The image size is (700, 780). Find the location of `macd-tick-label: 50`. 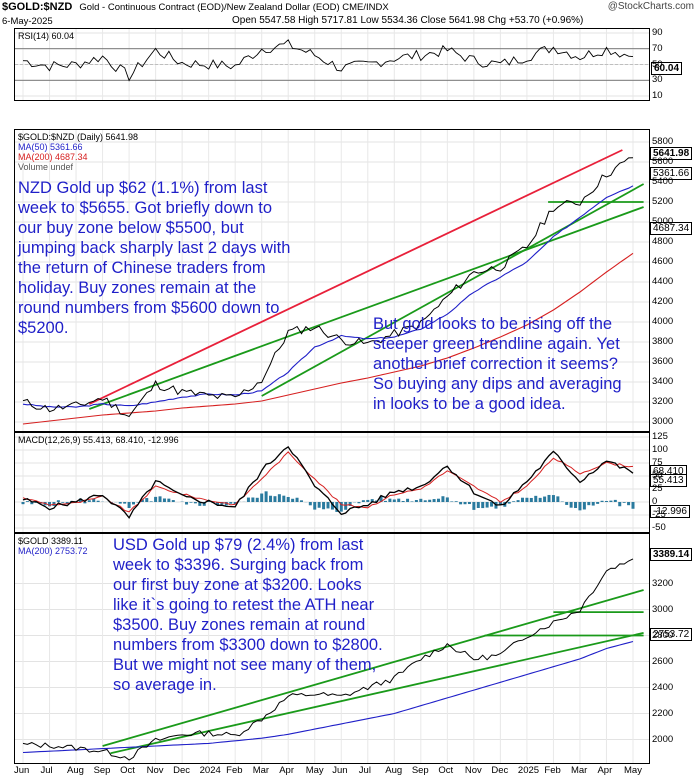

macd-tick-label: 50 is located at coordinates (657, 475).